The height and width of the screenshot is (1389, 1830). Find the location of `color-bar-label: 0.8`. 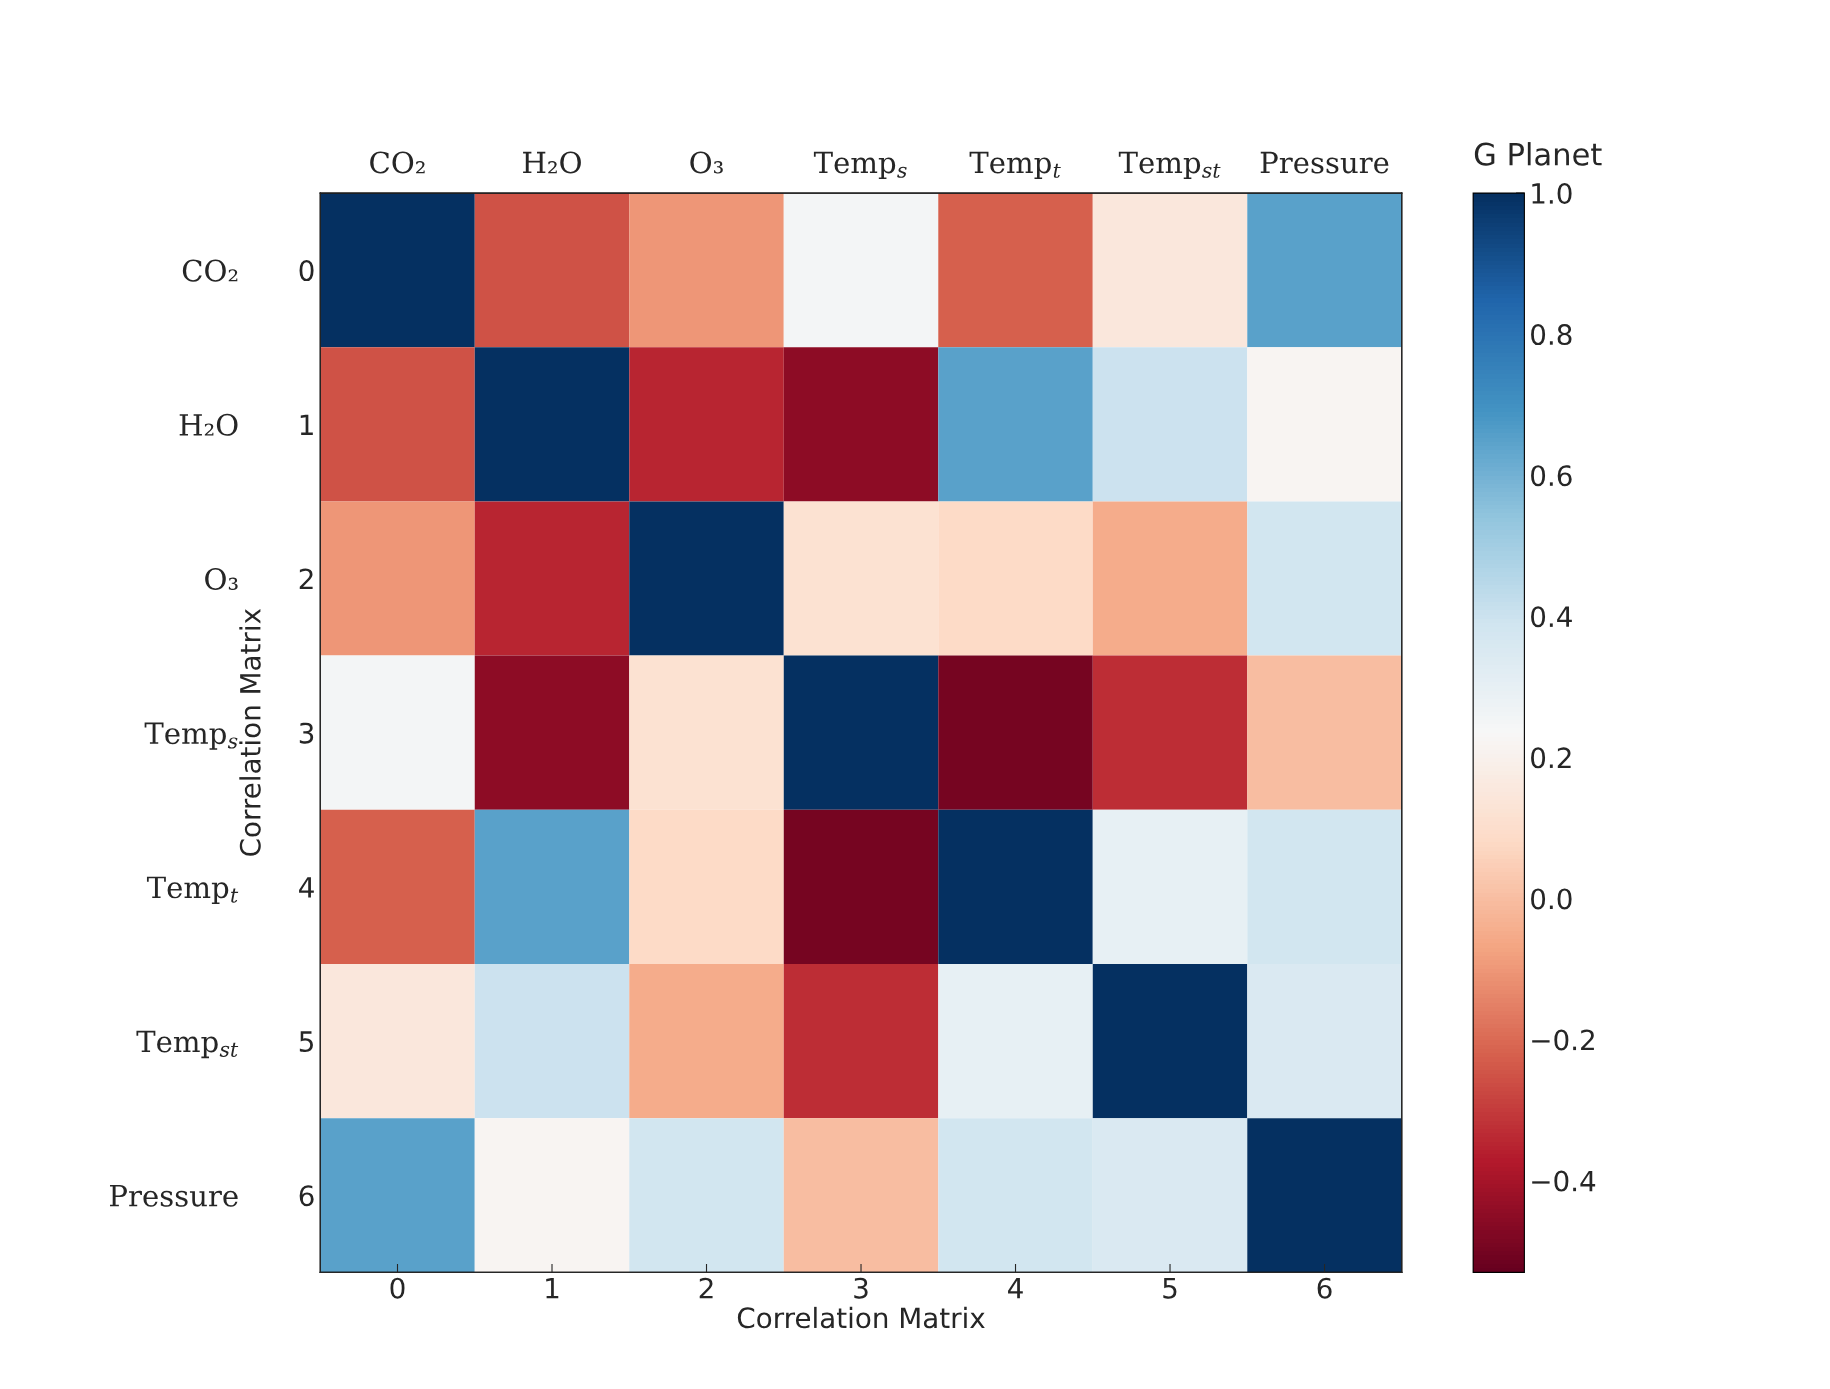

color-bar-label: 0.8 is located at coordinates (1551, 335).